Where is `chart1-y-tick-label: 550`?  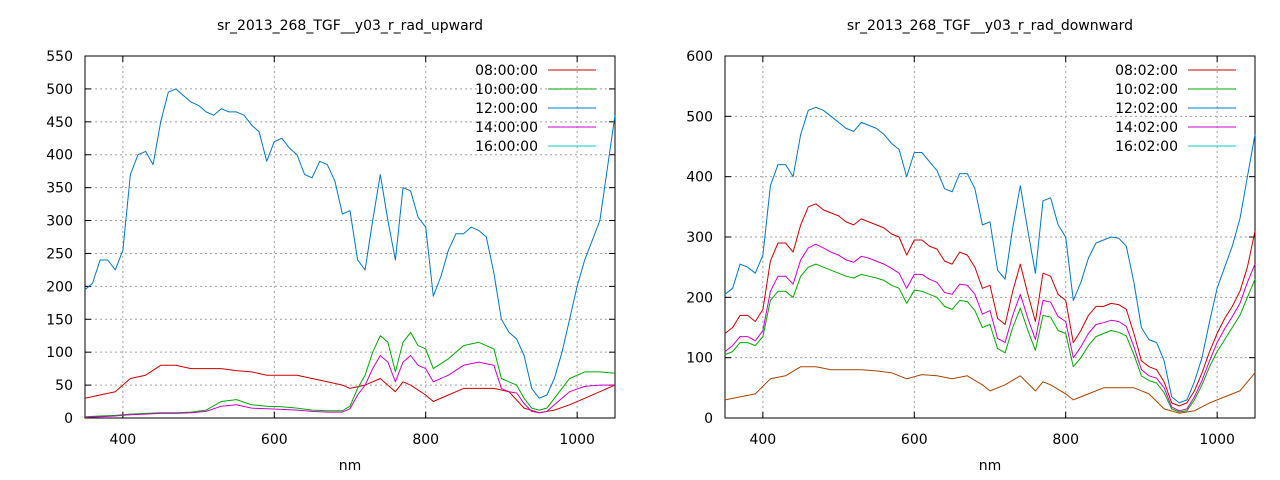
chart1-y-tick-label: 550 is located at coordinates (59, 57).